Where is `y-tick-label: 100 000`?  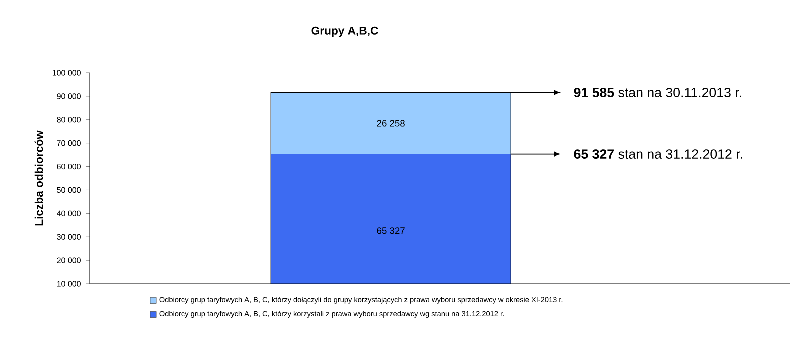
y-tick-label: 100 000 is located at coordinates (66, 73).